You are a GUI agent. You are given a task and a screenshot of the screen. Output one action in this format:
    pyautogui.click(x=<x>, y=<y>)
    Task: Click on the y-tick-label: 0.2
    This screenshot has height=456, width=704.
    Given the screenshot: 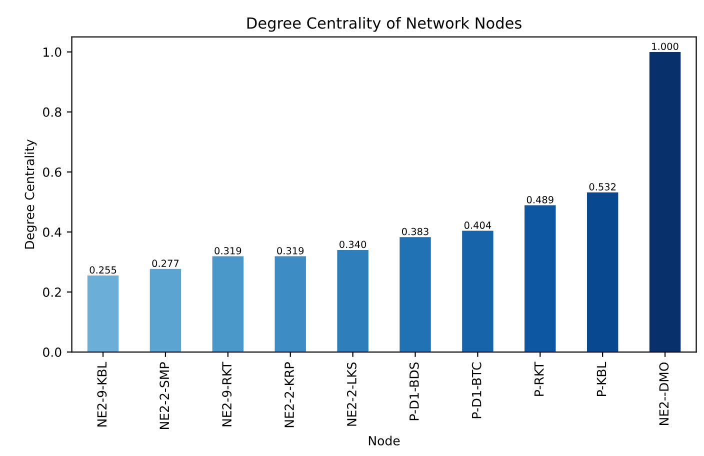 What is the action you would take?
    pyautogui.click(x=52, y=292)
    